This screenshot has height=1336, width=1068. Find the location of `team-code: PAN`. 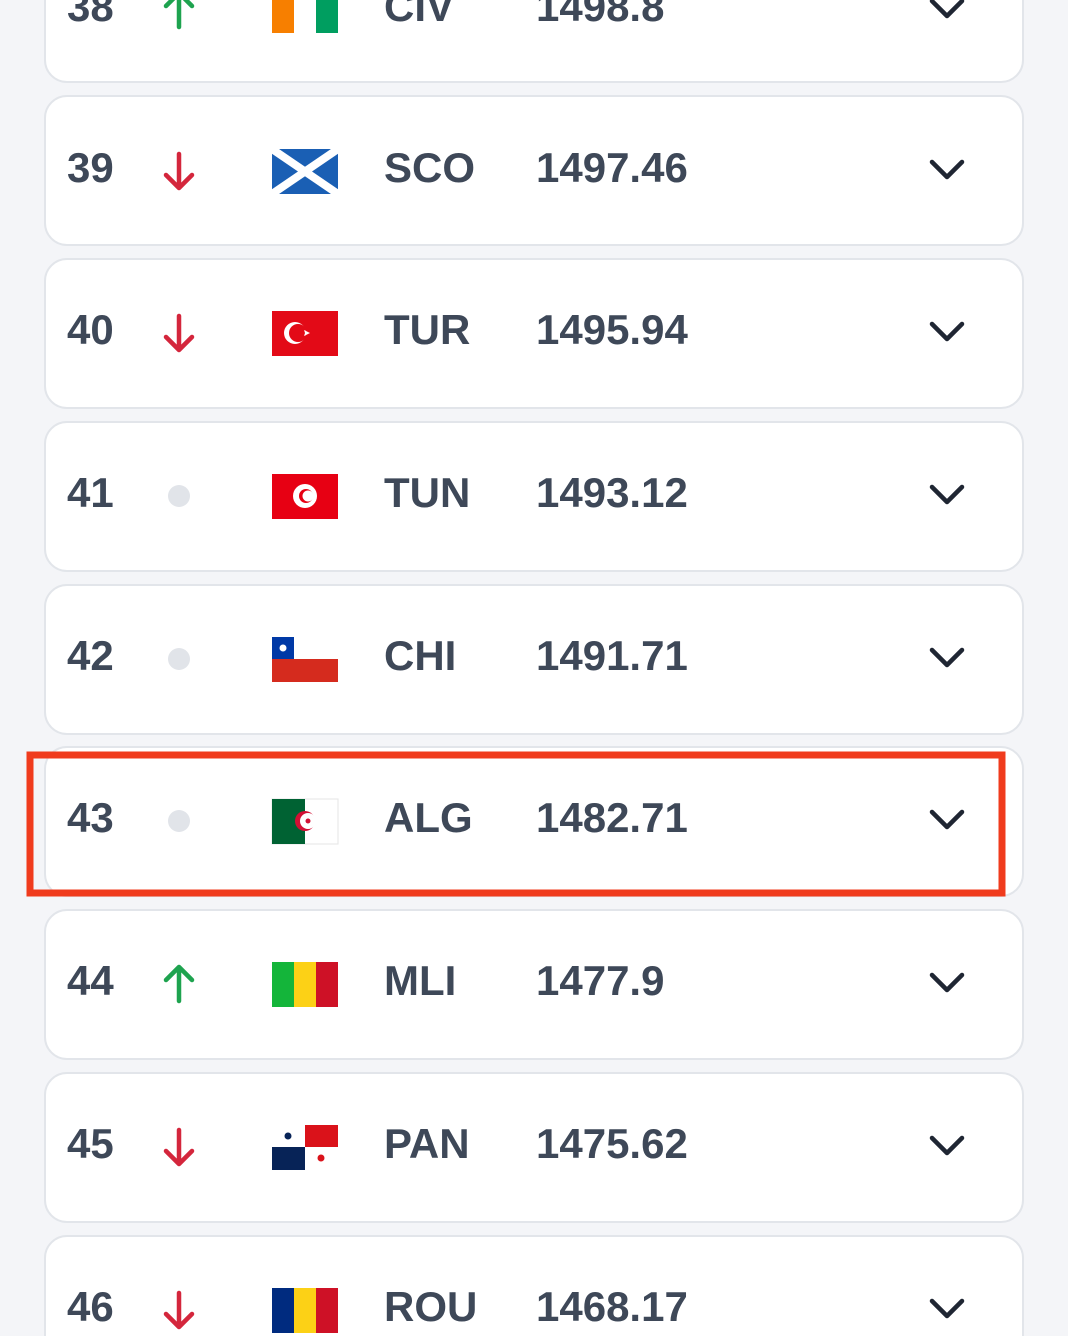

team-code: PAN is located at coordinates (427, 1143).